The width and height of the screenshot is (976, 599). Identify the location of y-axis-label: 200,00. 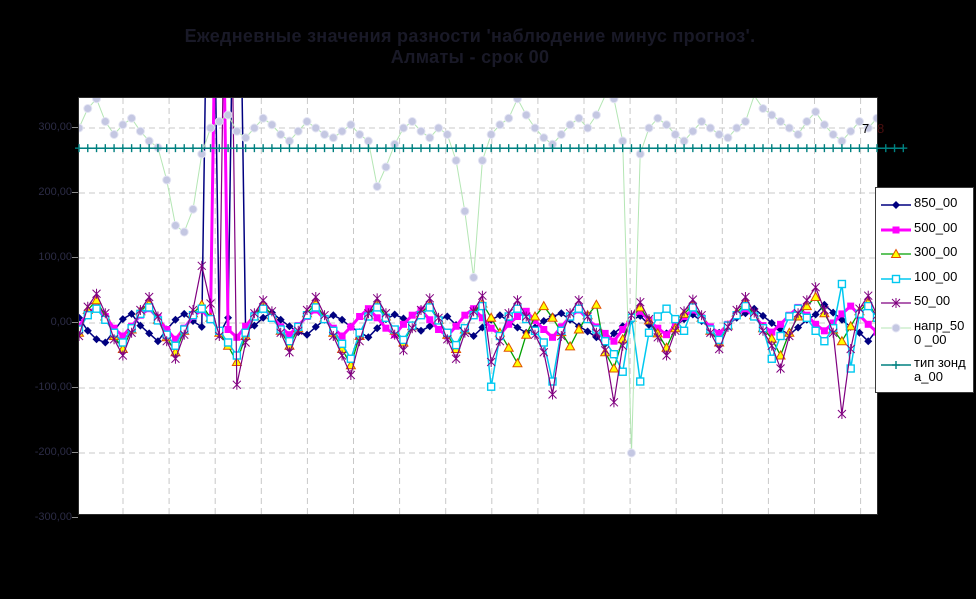
(55, 192).